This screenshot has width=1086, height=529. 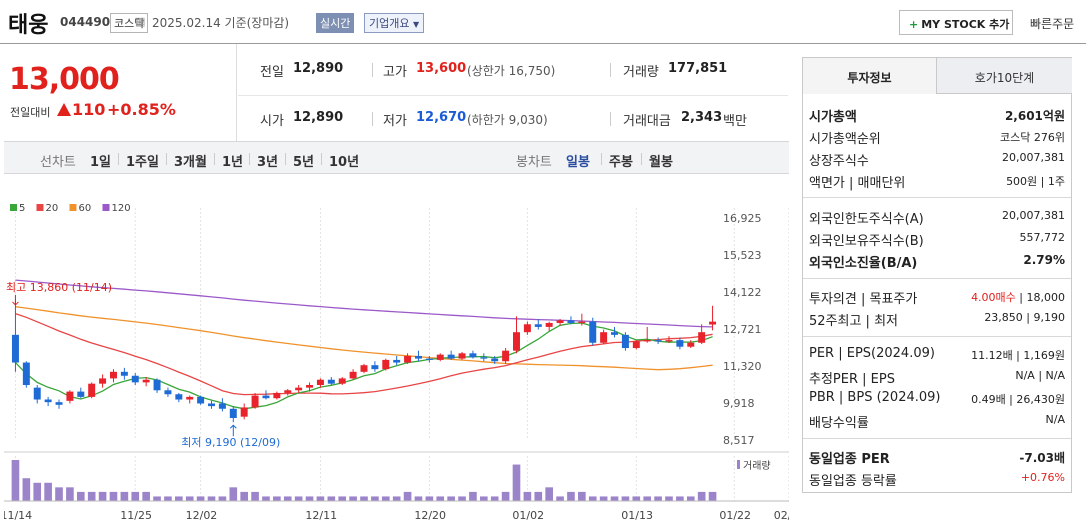 What do you see at coordinates (142, 162) in the screenshot?
I see `period-1w: 1주일` at bounding box center [142, 162].